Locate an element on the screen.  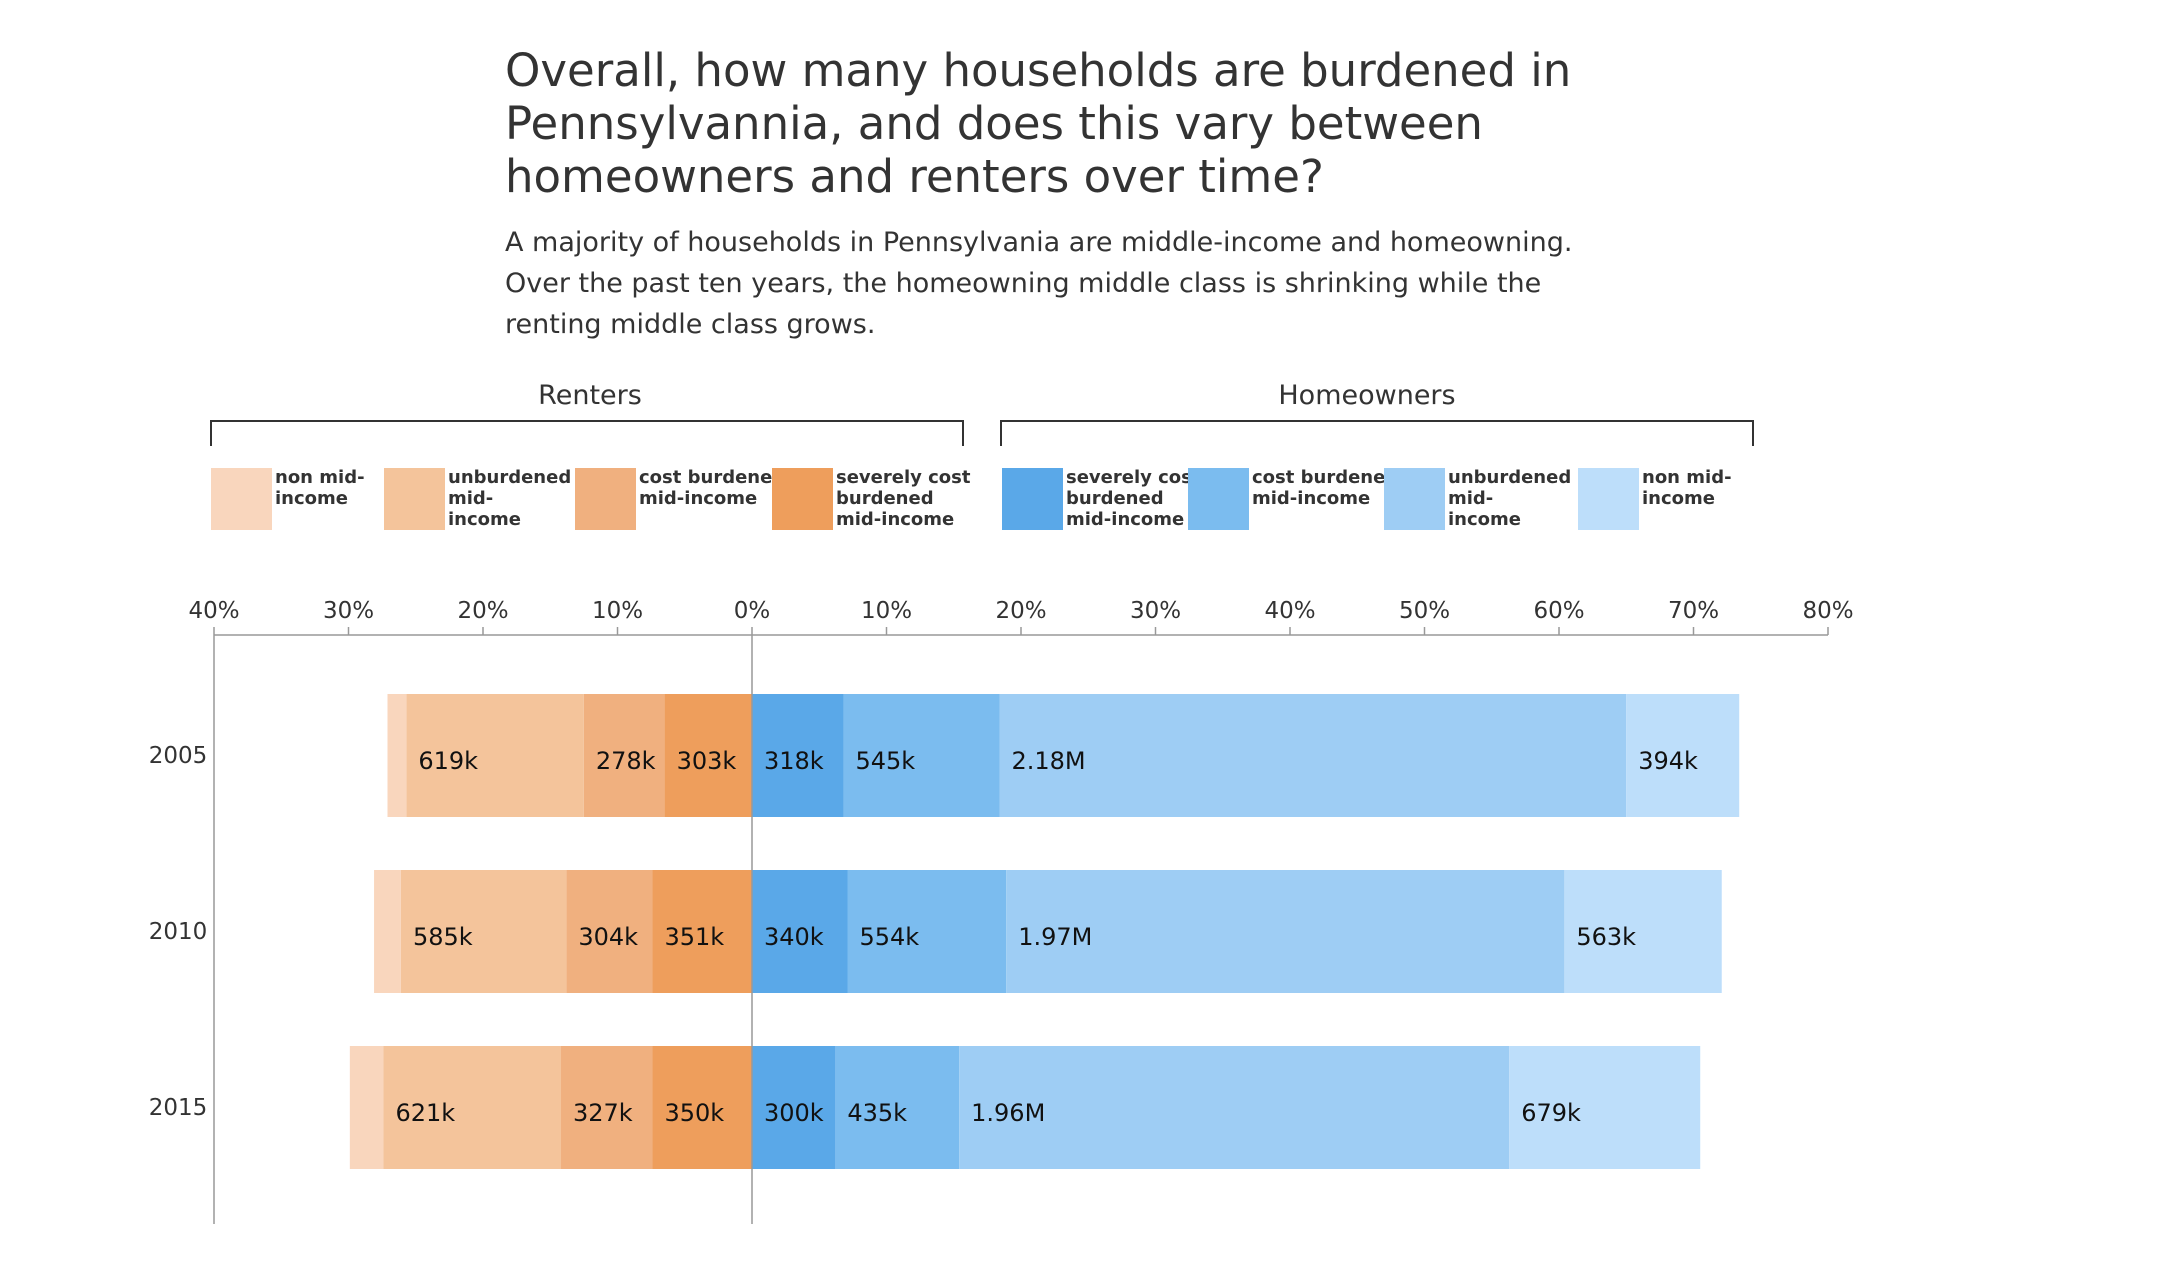
data-label: 679k is located at coordinates (1551, 1113).